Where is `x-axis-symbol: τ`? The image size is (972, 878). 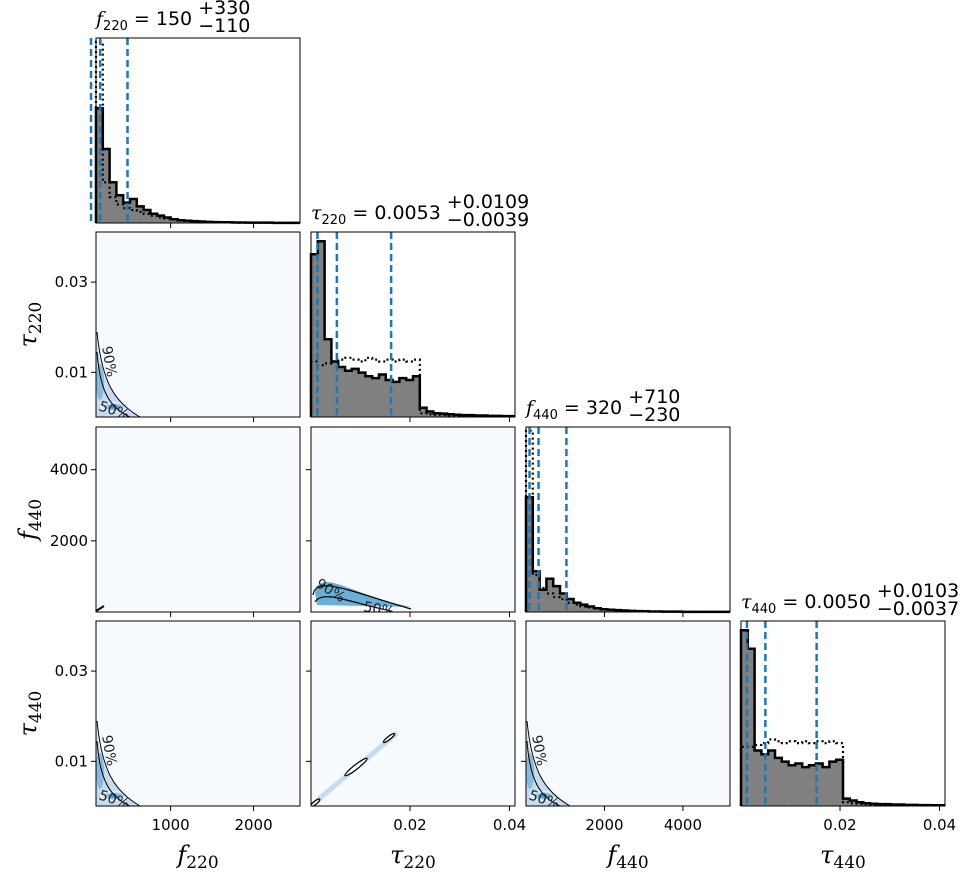
x-axis-symbol: τ is located at coordinates (827, 855).